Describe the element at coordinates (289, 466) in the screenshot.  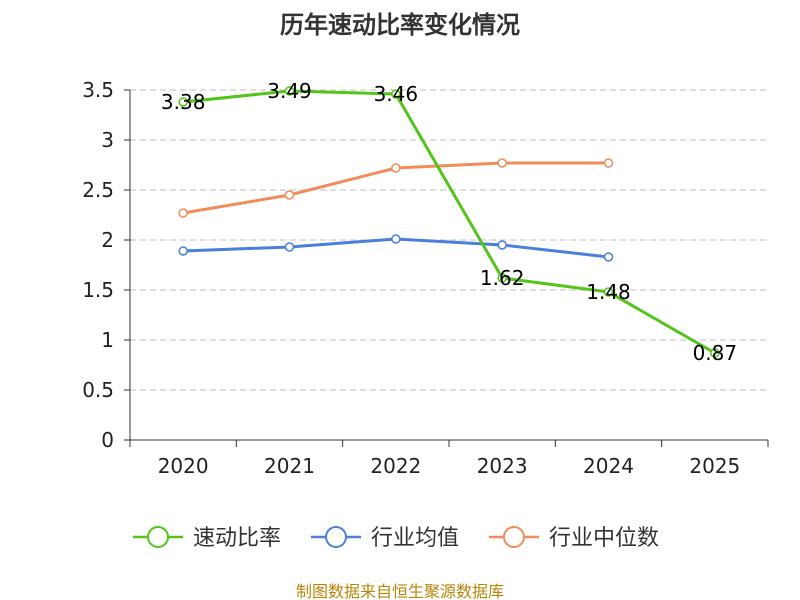
I see `x-tick-label: 2021` at that location.